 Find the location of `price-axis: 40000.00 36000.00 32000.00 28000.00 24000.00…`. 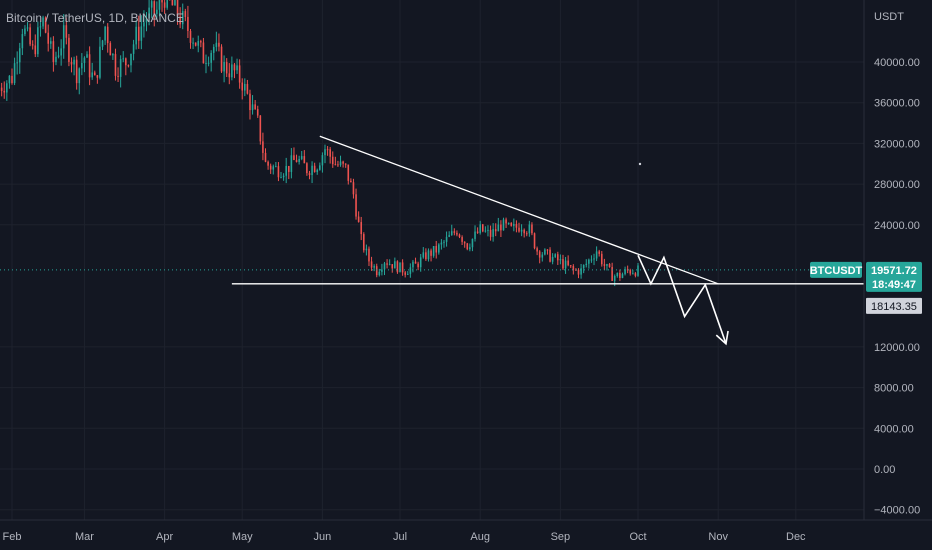

price-axis: 40000.00 36000.00 32000.00 28000.00 24000.00… is located at coordinates (897, 287).